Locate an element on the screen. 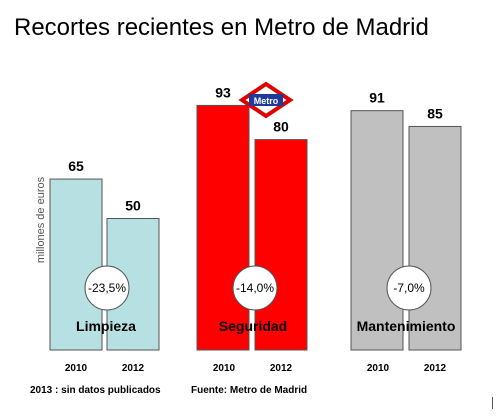 The height and width of the screenshot is (416, 500). source-note: Fuente: Metro de Madrid is located at coordinates (249, 390).